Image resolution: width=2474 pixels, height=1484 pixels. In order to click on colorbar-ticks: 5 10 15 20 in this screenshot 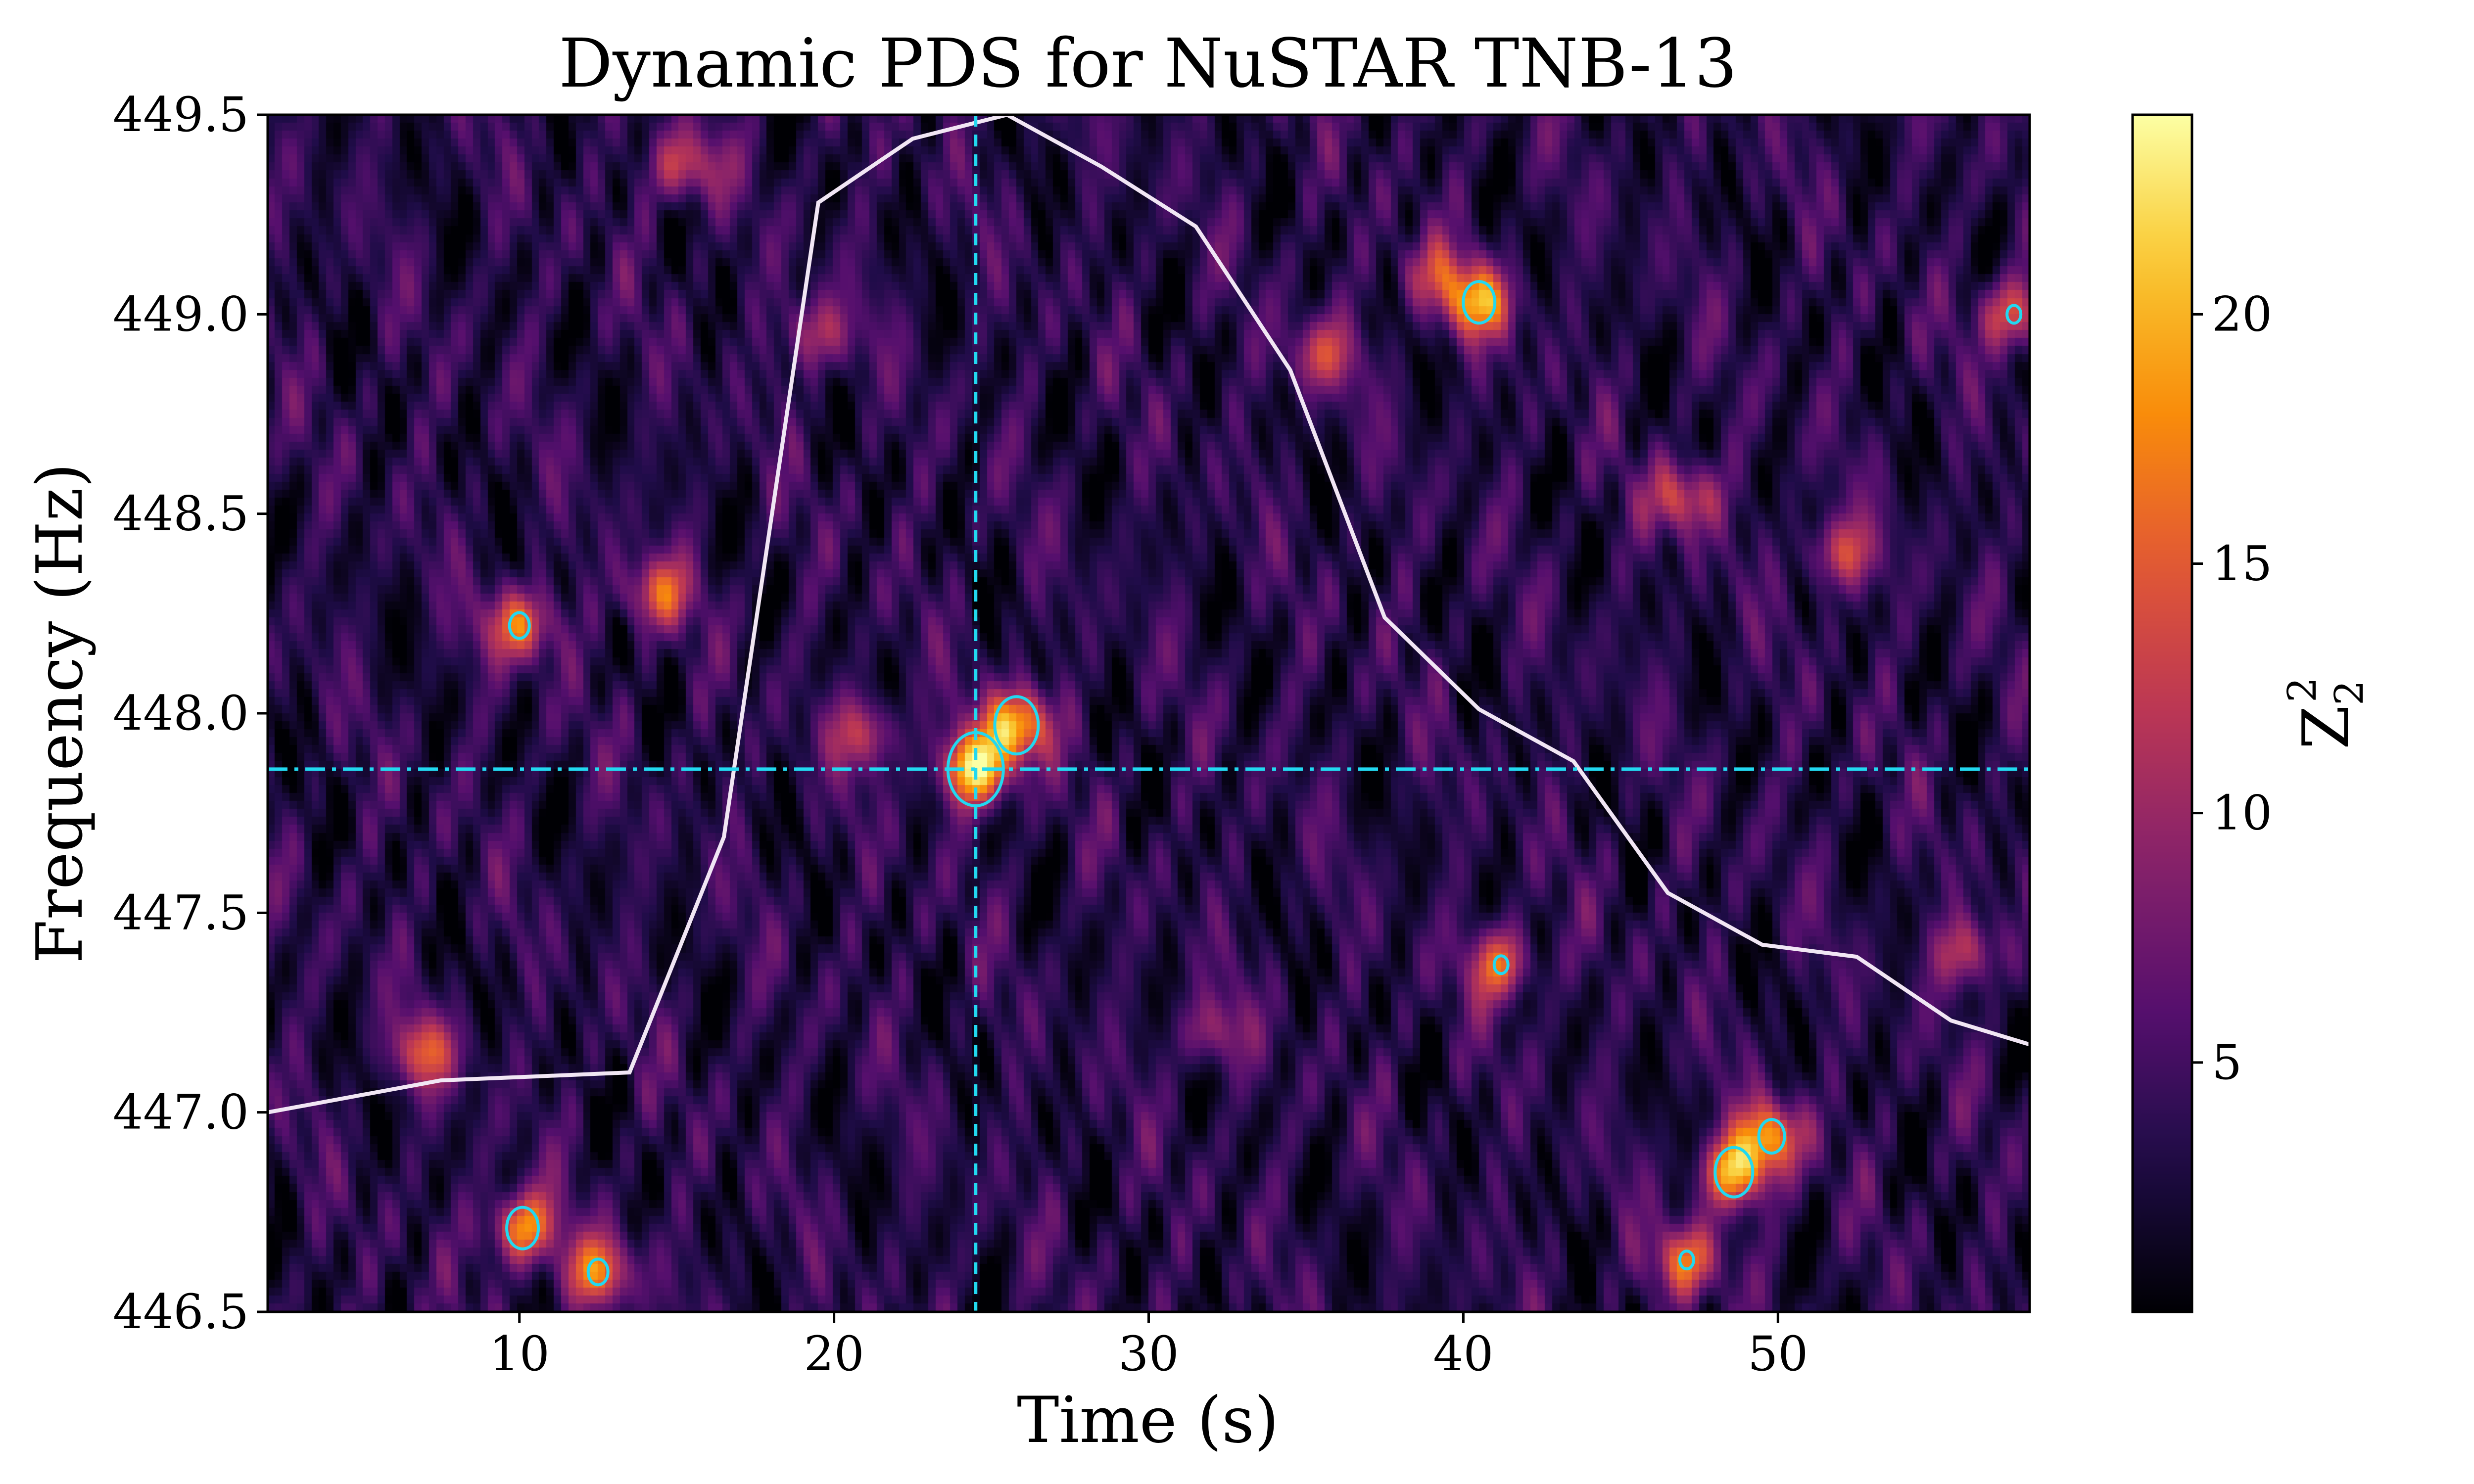, I will do `click(2232, 688)`.